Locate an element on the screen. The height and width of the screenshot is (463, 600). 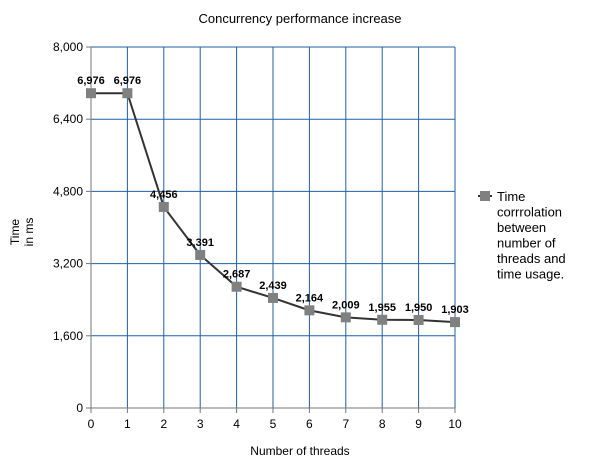
y-axis-label-line-2: in ms is located at coordinates (29, 232).